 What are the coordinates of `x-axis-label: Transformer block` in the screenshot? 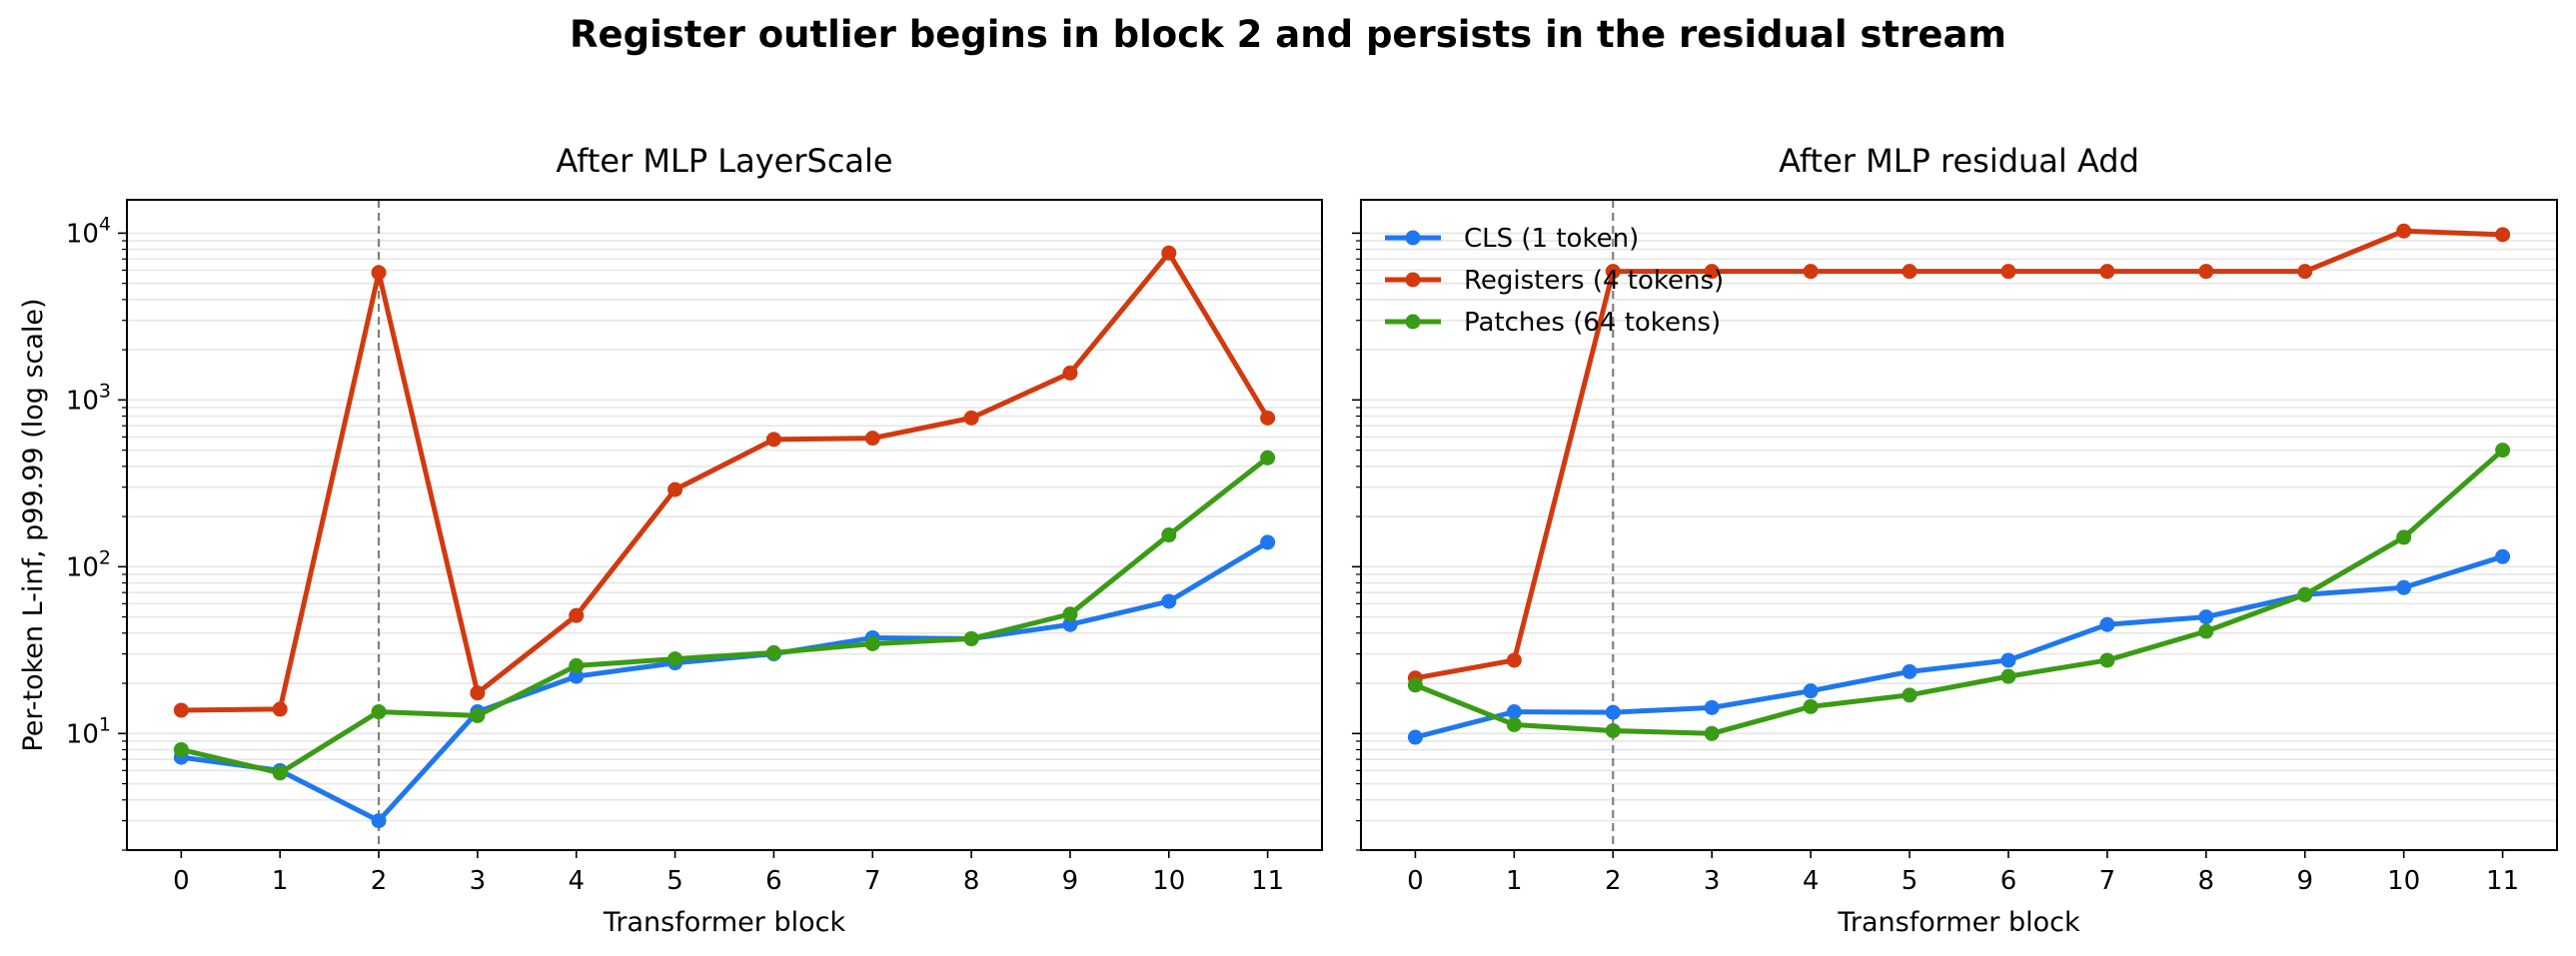 It's located at (1958, 922).